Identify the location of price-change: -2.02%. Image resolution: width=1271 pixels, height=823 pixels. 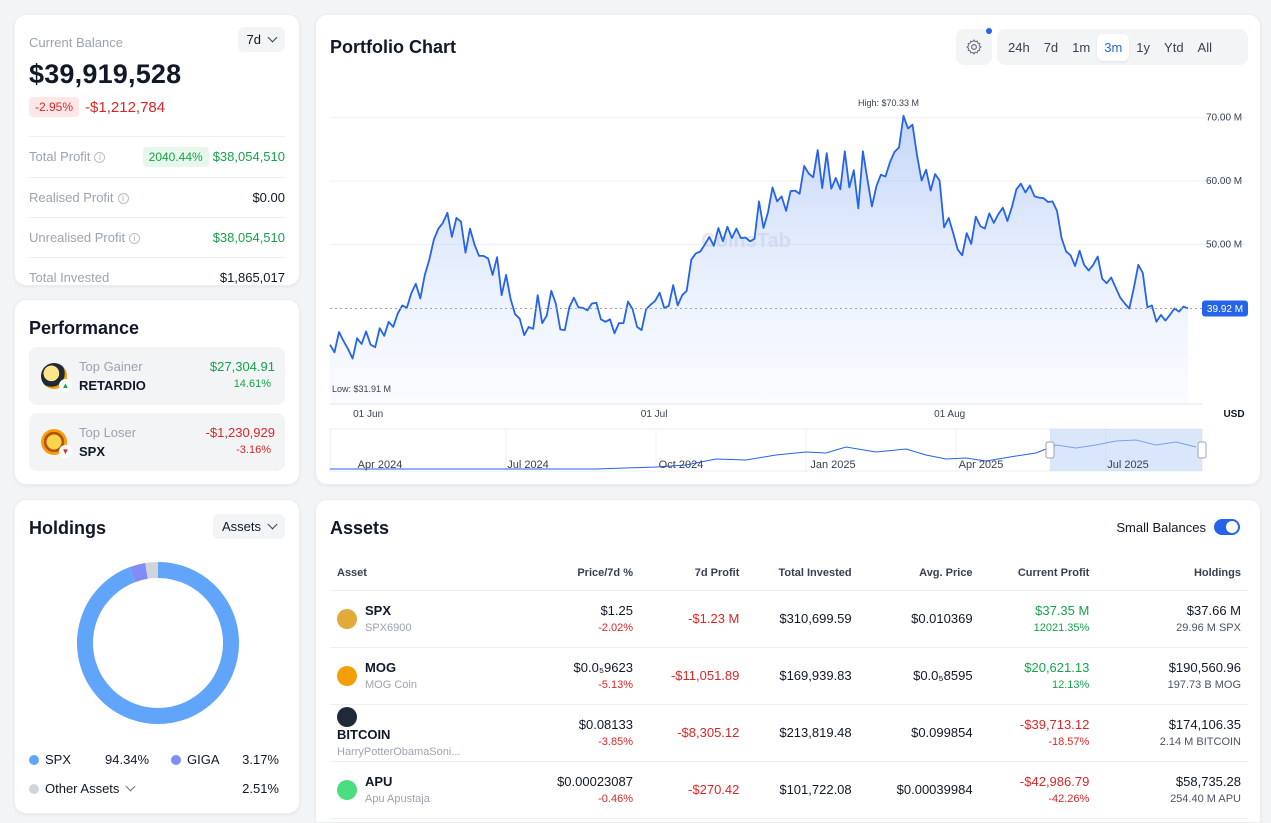
(615, 628).